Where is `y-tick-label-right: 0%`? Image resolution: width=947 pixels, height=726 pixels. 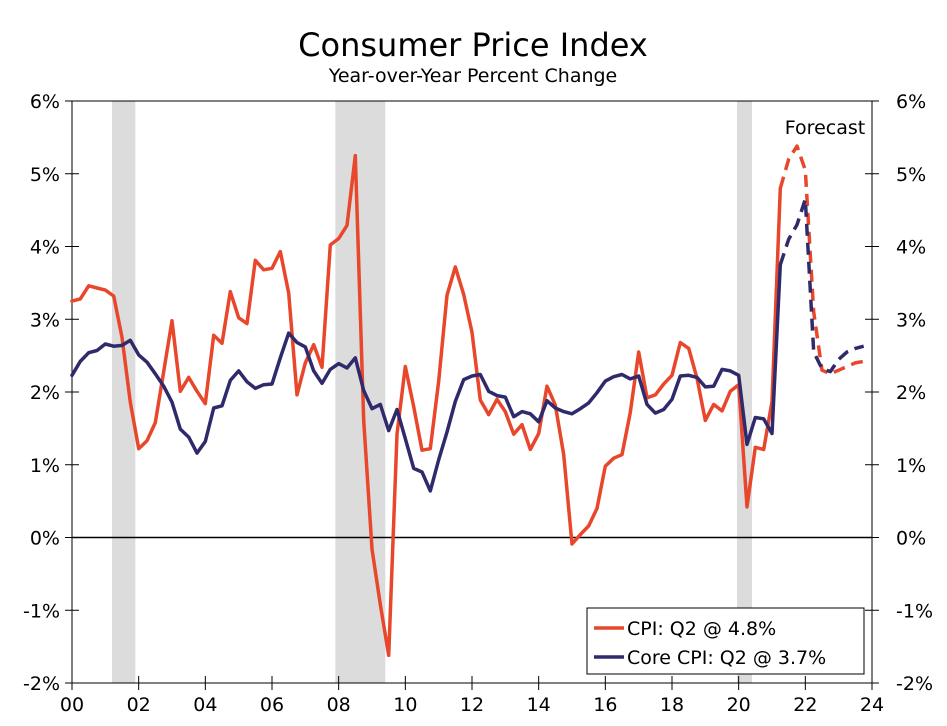 y-tick-label-right: 0% is located at coordinates (911, 539).